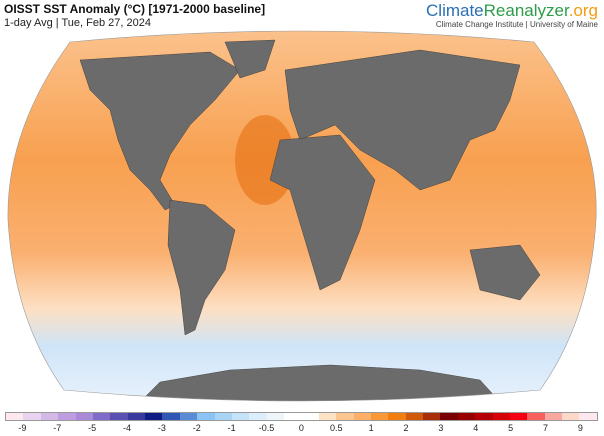 The image size is (604, 436). What do you see at coordinates (441, 428) in the screenshot?
I see `legend-tick: 3` at bounding box center [441, 428].